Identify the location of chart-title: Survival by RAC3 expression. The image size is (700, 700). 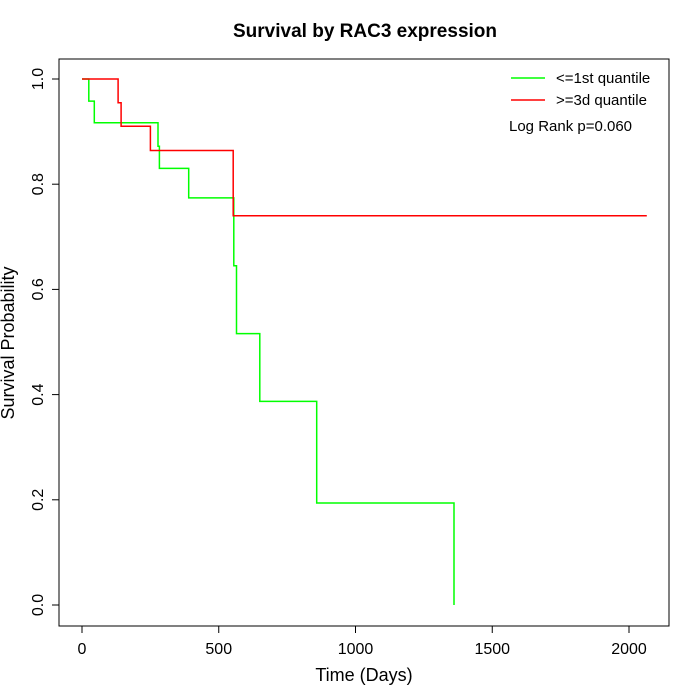
(365, 31).